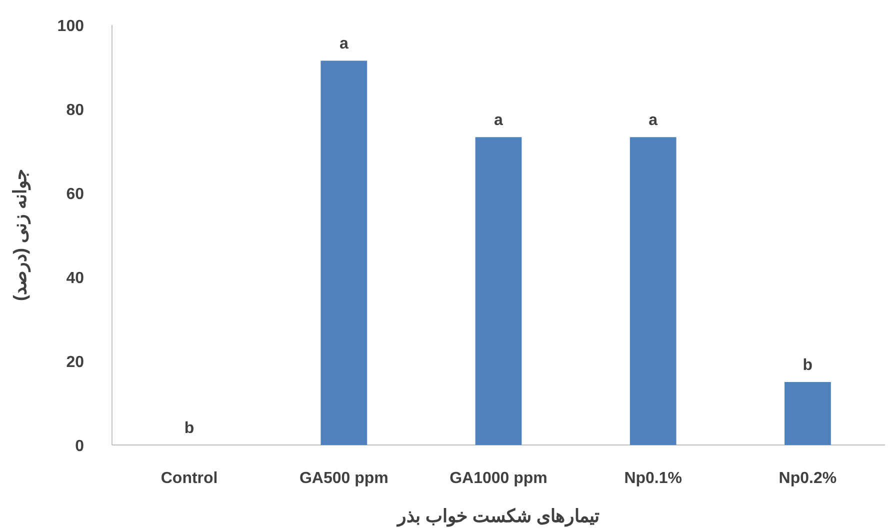 The image size is (890, 531). Describe the element at coordinates (343, 478) in the screenshot. I see `x-tick: GA500 ppm` at that location.